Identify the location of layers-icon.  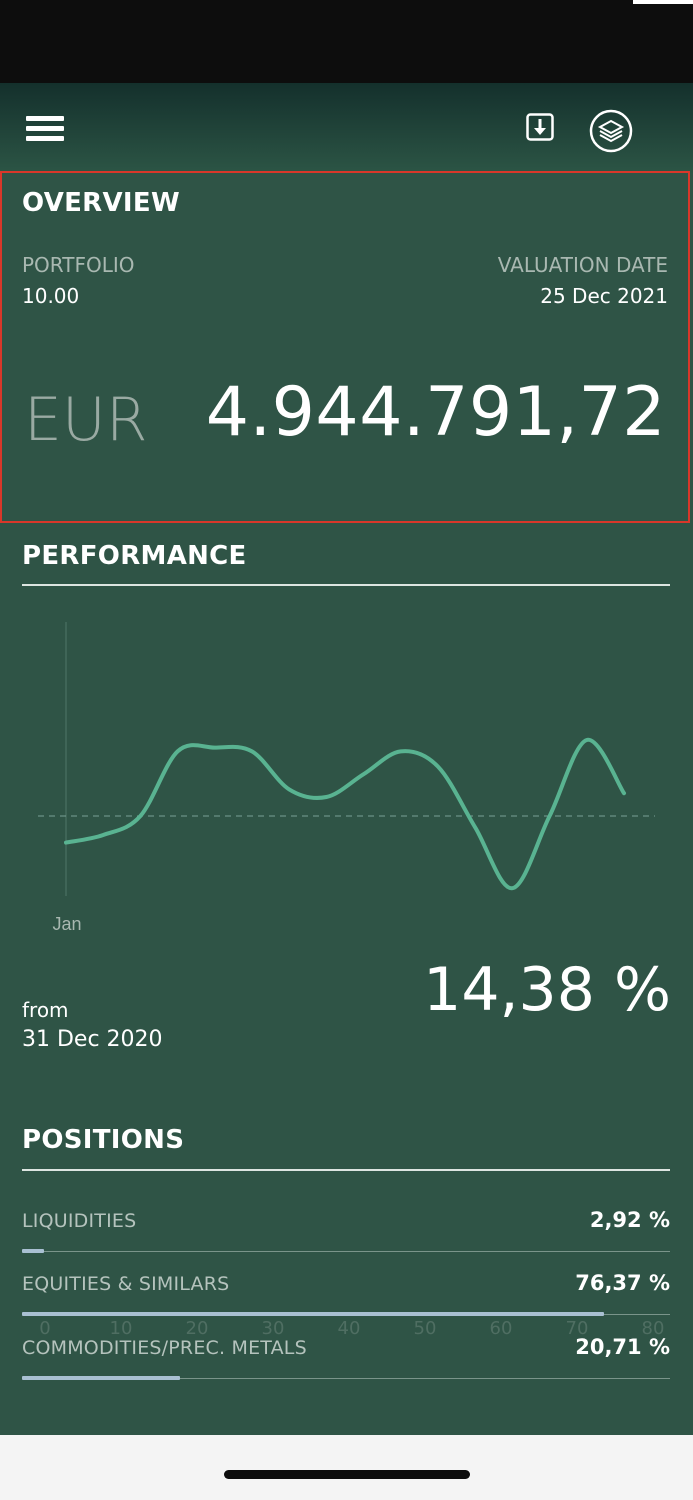
(611, 131).